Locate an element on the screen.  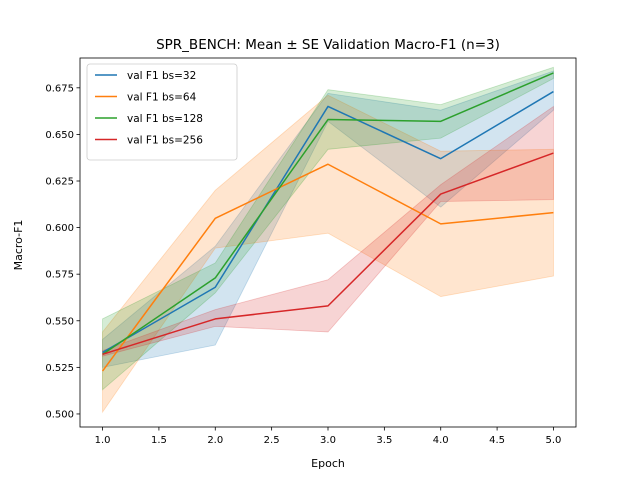
y-axis: 0.500 0.525 0.550 0.575 0.600 0.625 0.650 0.675 is located at coordinates (62, 251).